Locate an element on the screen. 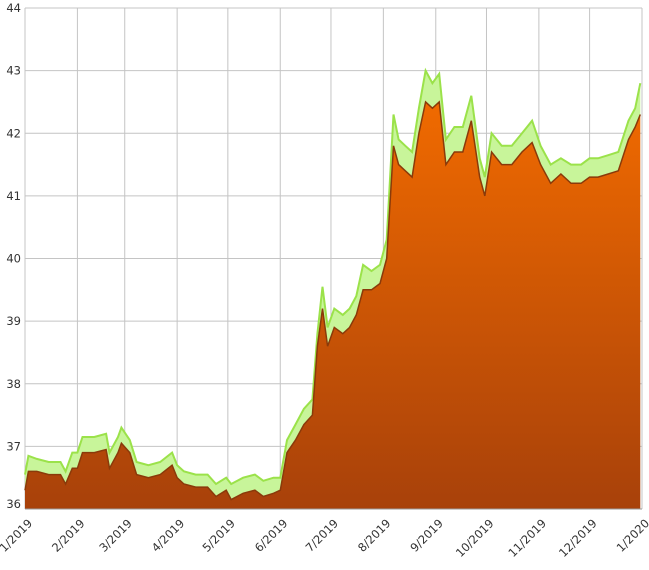 This screenshot has width=649, height=570. x-tick-label: 2/2019 is located at coordinates (68, 535).